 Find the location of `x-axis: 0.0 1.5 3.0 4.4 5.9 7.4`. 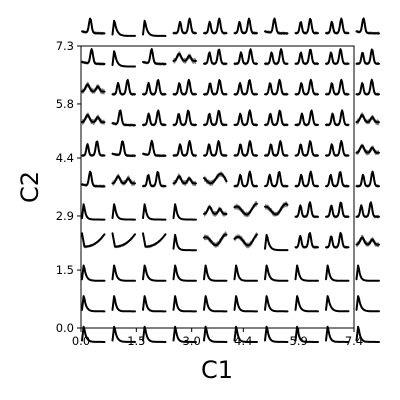

x-axis: 0.0 1.5 3.0 4.4 5.9 7.4 is located at coordinates (217, 338).